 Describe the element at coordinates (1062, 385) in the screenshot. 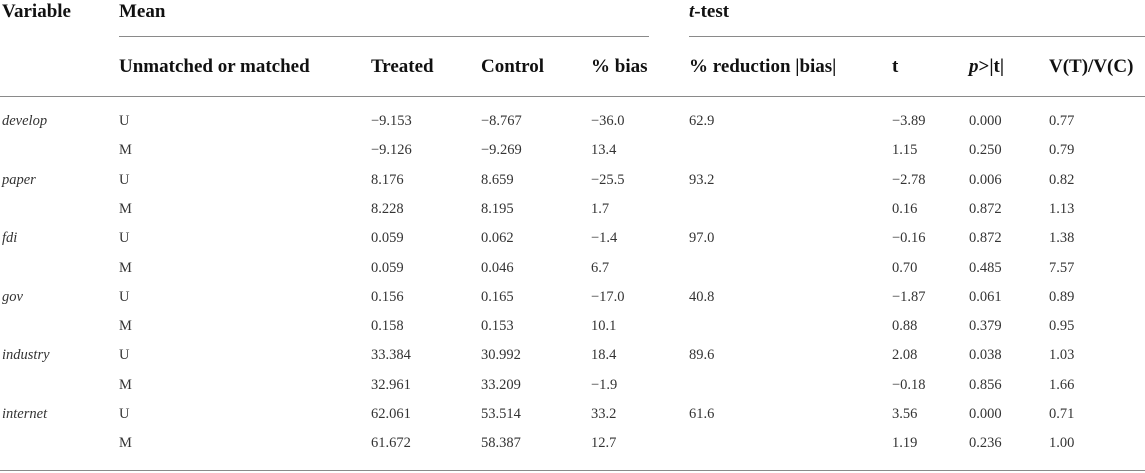

I see `cell-vratio: 1.66` at that location.